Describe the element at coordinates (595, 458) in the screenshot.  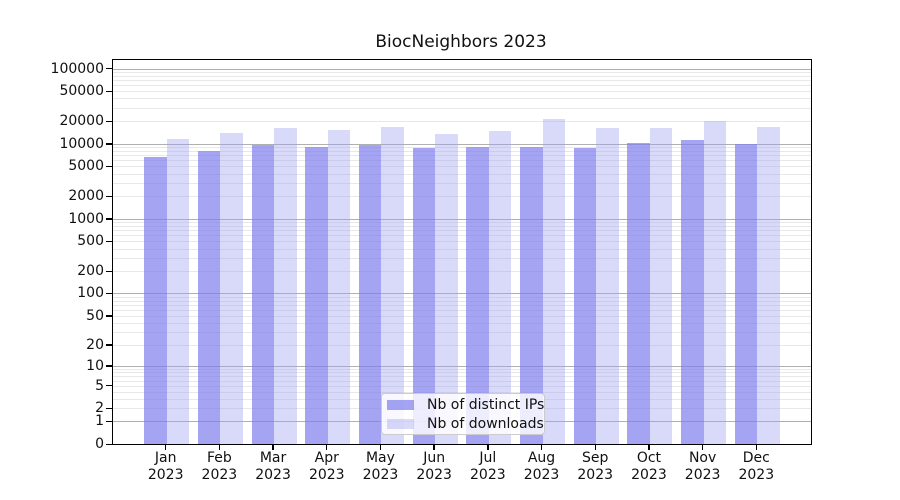
I see `x-tick-month: Sep` at that location.